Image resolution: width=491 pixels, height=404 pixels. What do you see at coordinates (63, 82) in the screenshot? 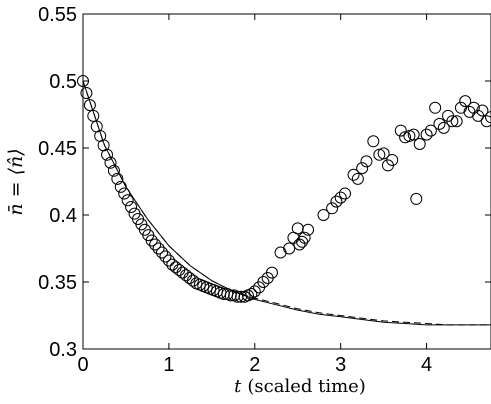
I see `y-tick-label: 0.5` at bounding box center [63, 82].